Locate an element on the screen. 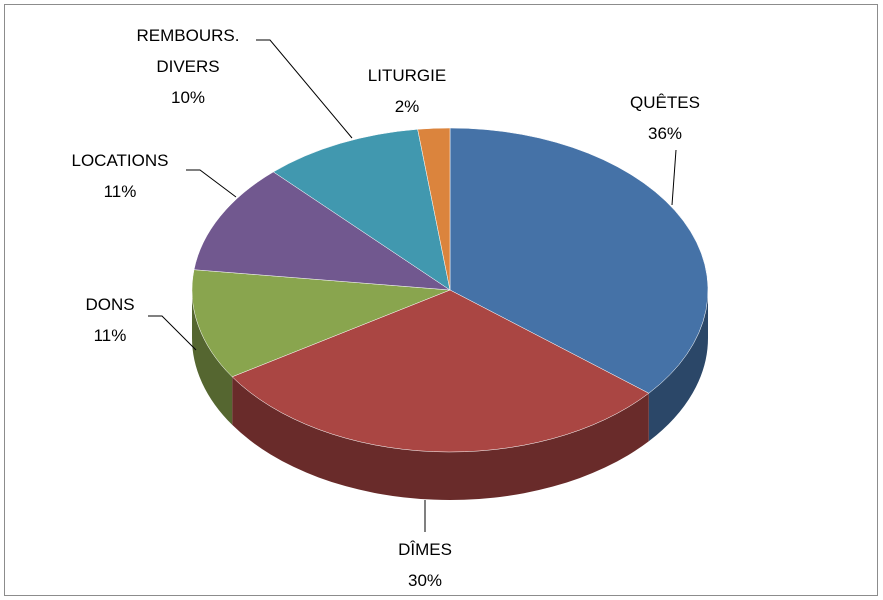  category-label: LOCATIONS is located at coordinates (120, 160).